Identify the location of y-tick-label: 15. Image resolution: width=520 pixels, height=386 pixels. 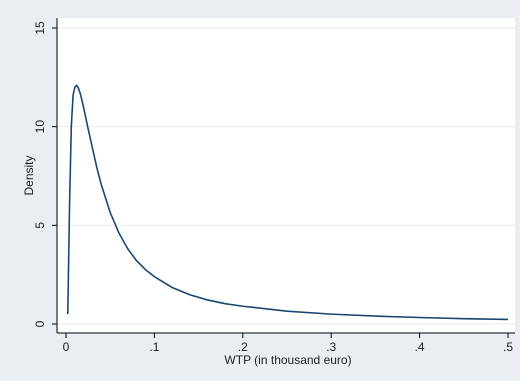
(40, 28).